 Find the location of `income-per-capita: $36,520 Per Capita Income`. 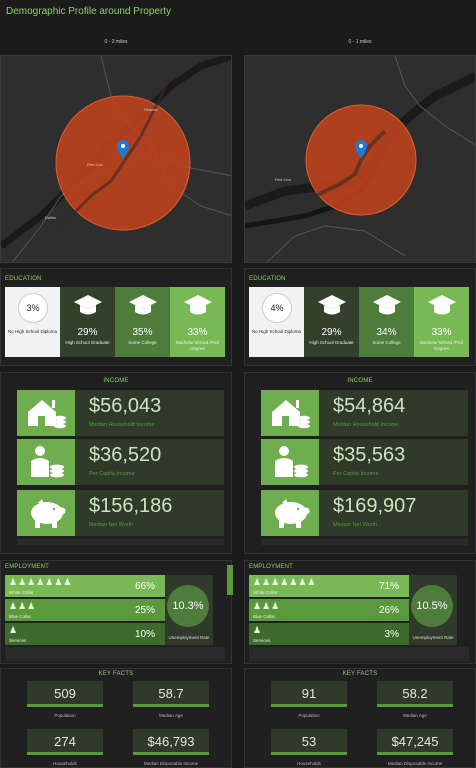

income-per-capita: $36,520 Per Capita Income is located at coordinates (120, 462).